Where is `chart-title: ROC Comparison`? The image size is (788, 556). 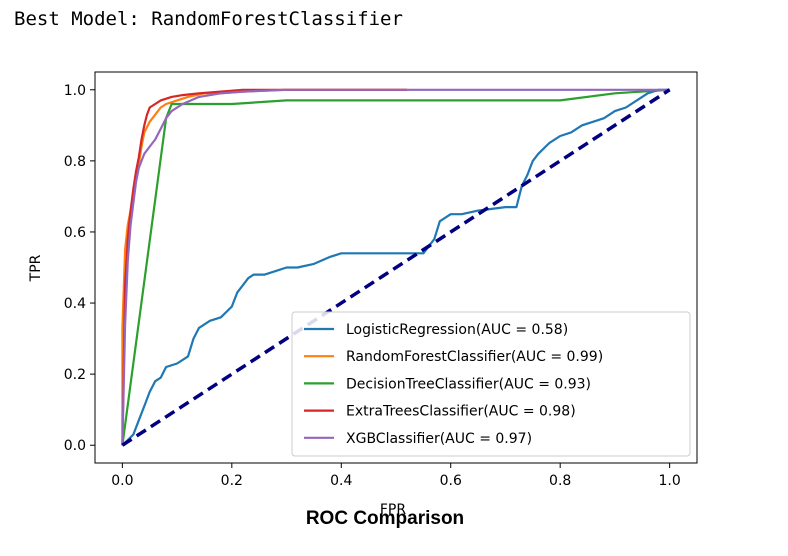
chart-title: ROC Comparison is located at coordinates (385, 518).